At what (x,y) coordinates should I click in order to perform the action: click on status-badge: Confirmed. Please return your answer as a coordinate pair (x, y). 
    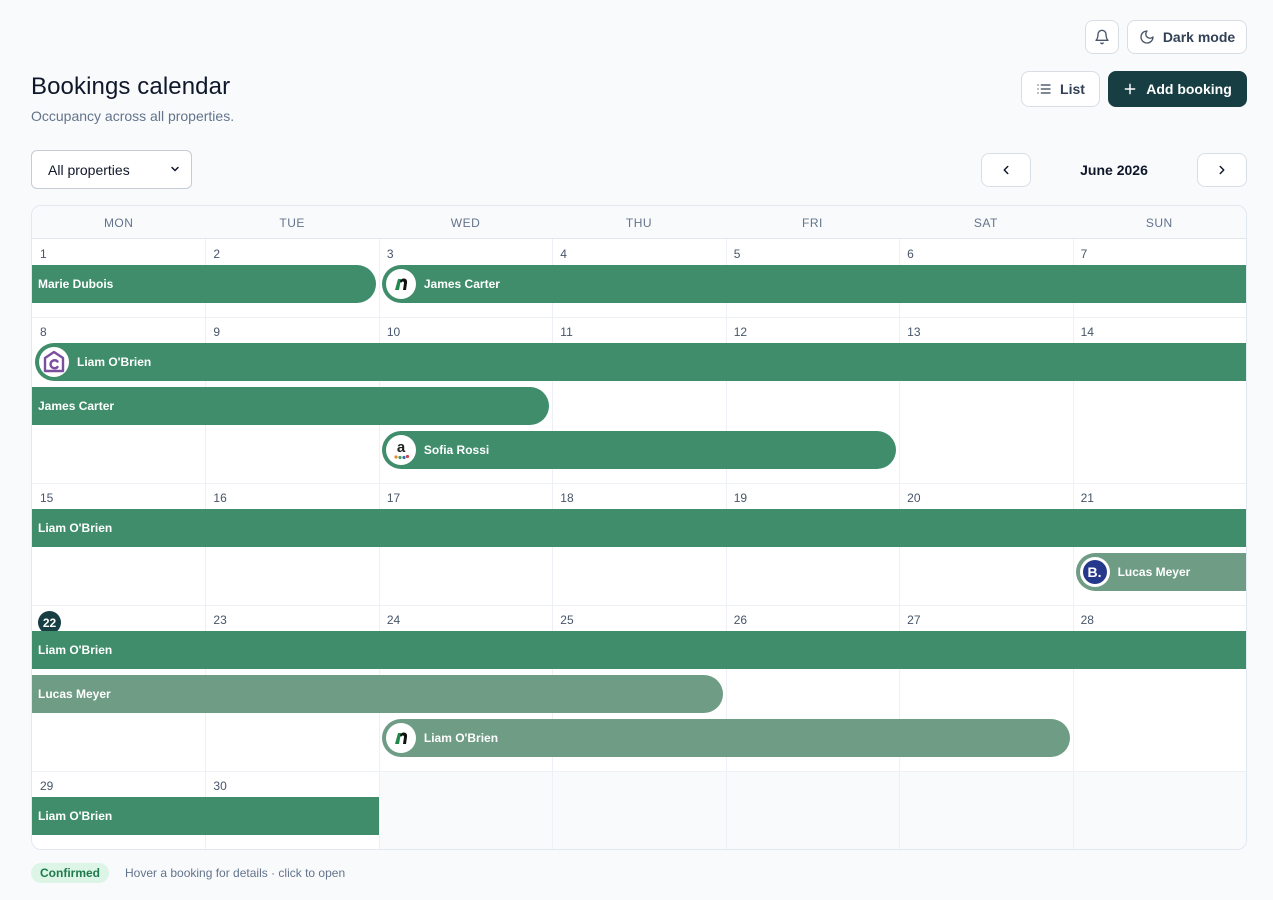
    Looking at the image, I should click on (70, 873).